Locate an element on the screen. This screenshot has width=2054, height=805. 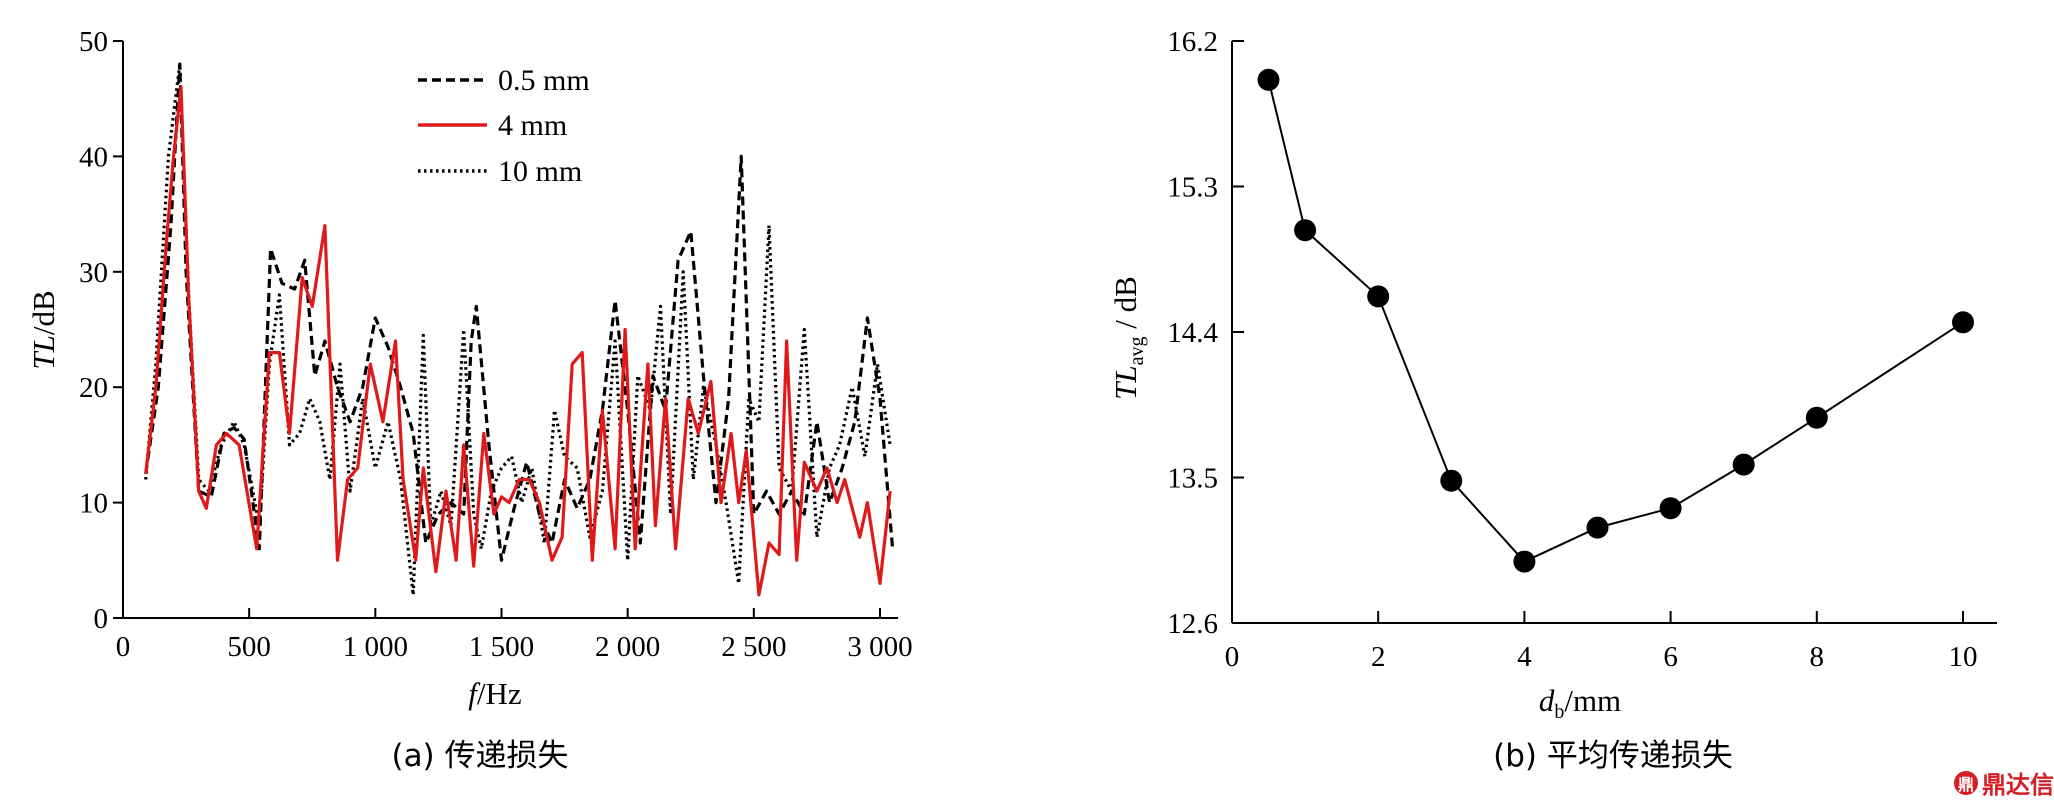
chart-a-y-tick-label: 10 is located at coordinates (93, 504).